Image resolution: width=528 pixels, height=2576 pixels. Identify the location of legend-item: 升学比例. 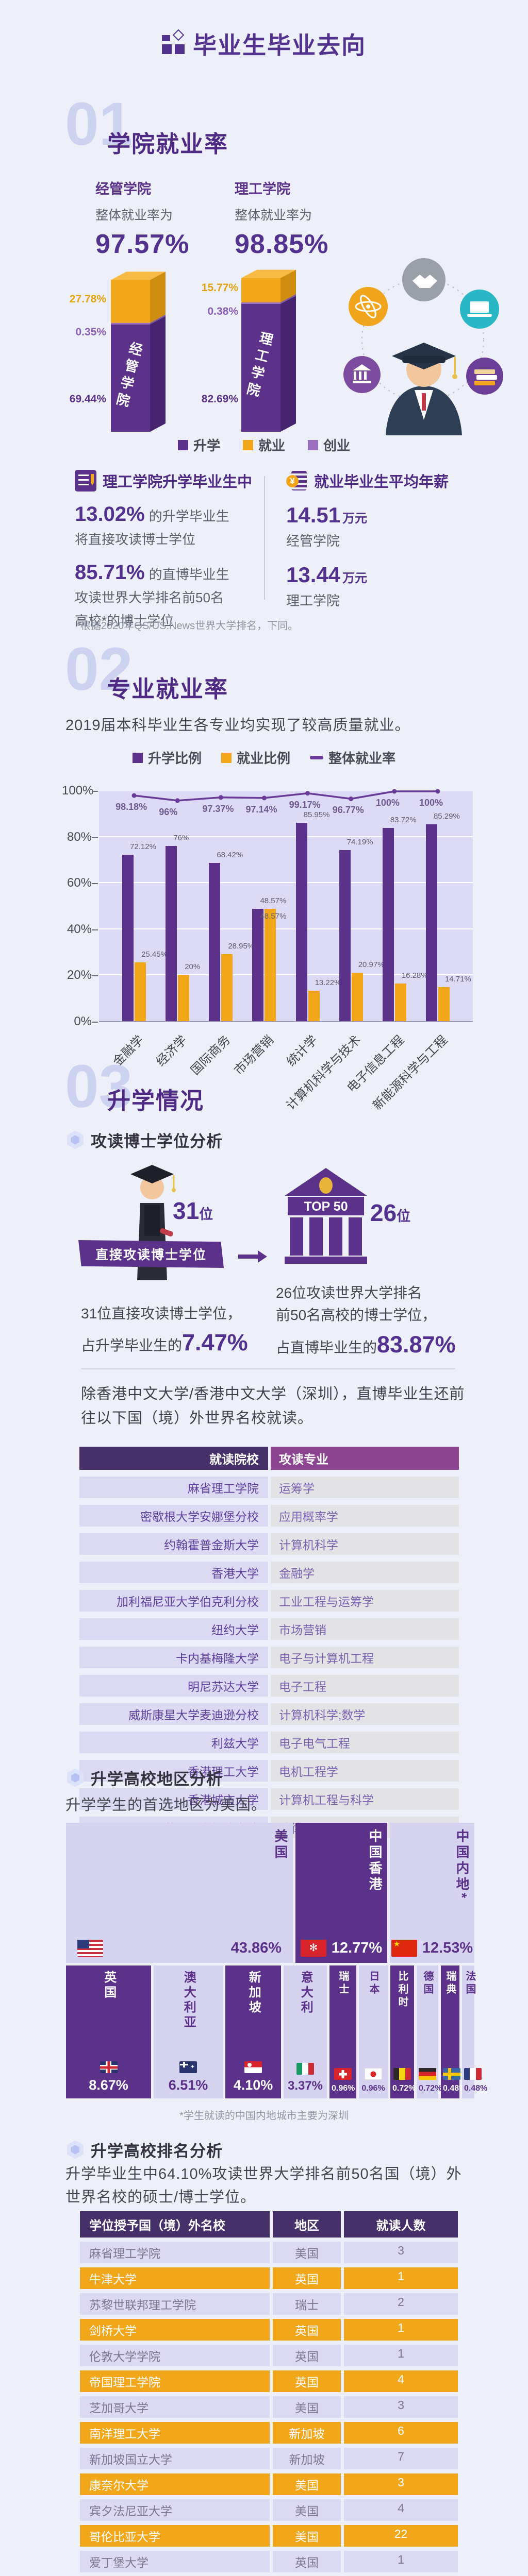
(167, 757).